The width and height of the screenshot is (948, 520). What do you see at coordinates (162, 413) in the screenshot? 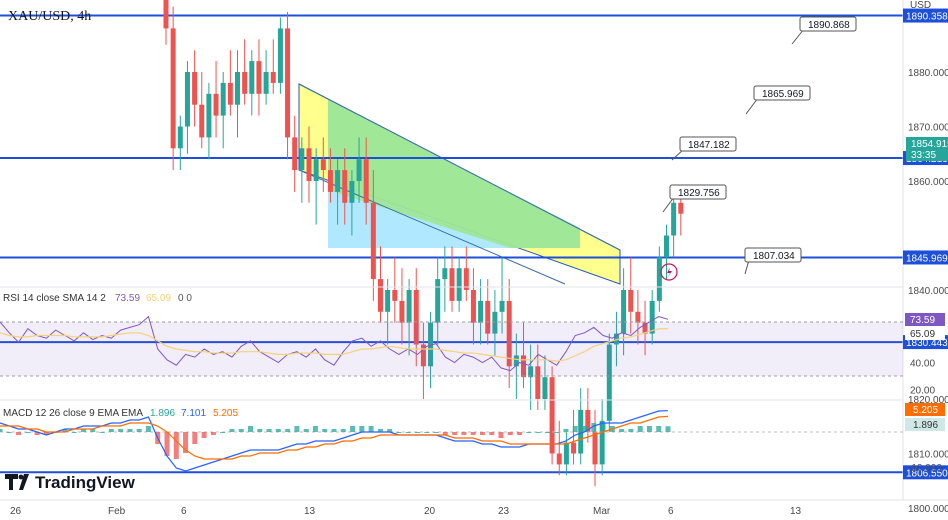
I see `macd-hist-value: 1.896` at bounding box center [162, 413].